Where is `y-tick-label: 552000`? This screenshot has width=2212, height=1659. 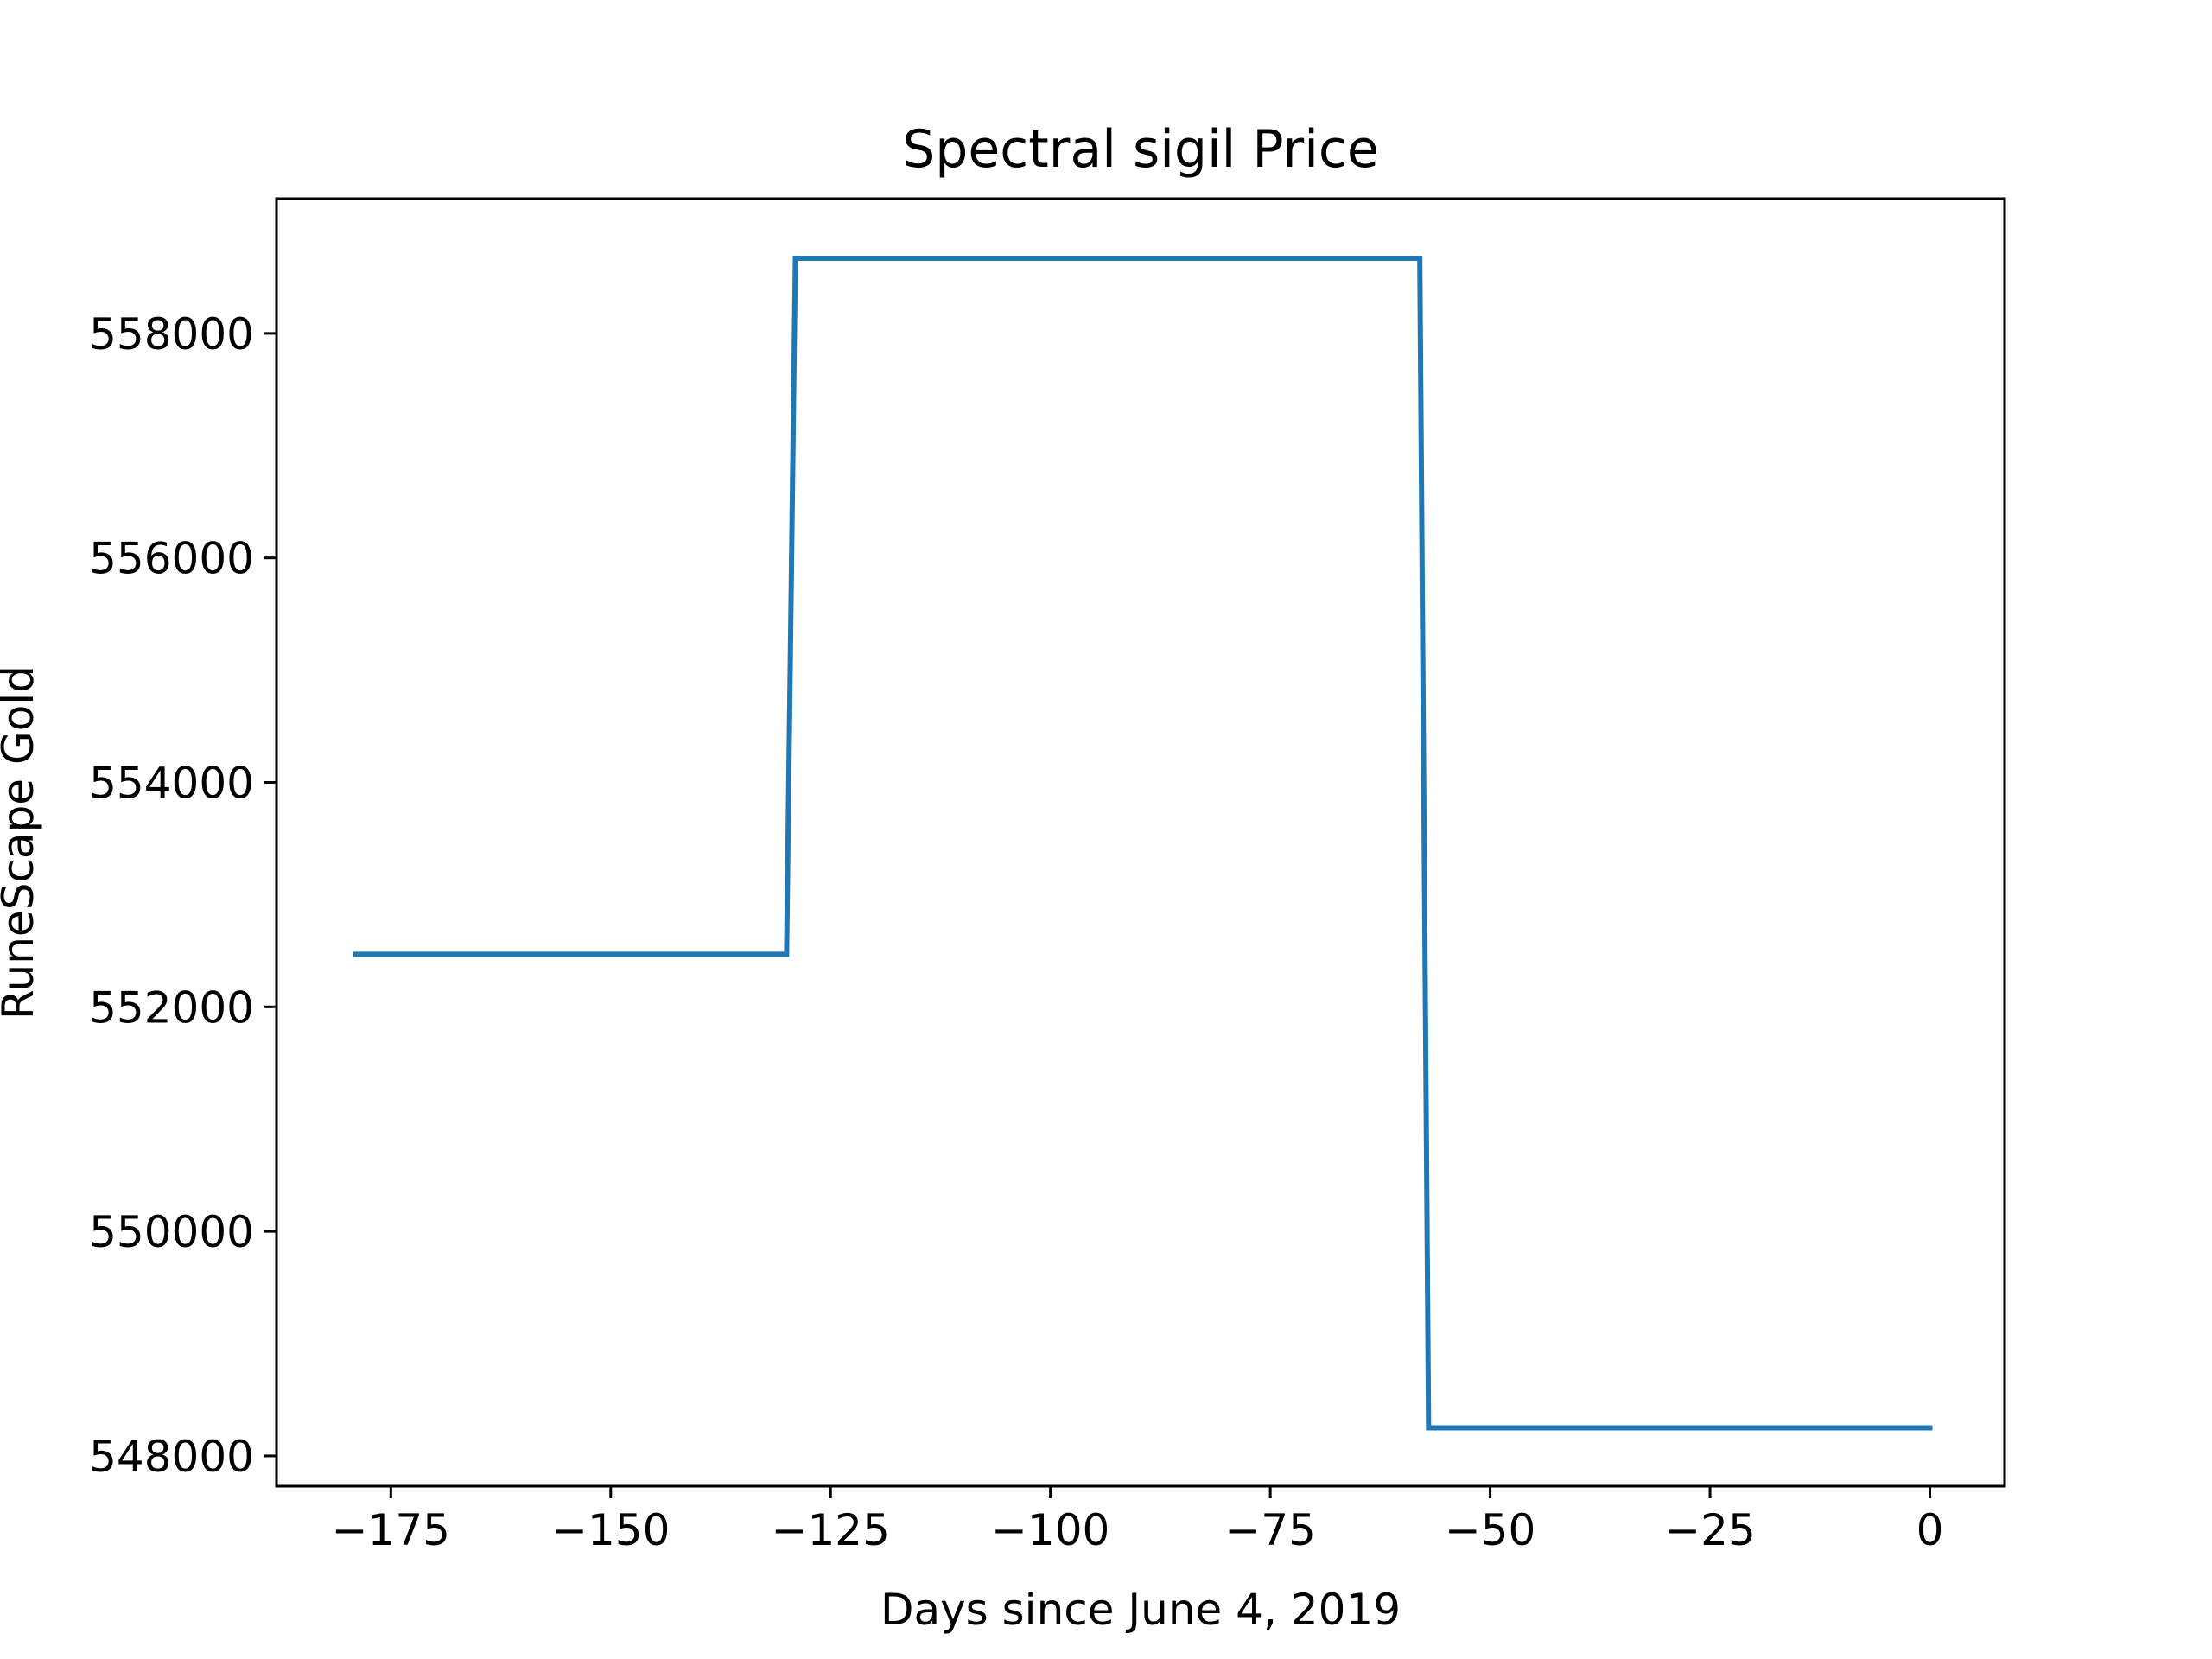
y-tick-label: 552000 is located at coordinates (171, 1007).